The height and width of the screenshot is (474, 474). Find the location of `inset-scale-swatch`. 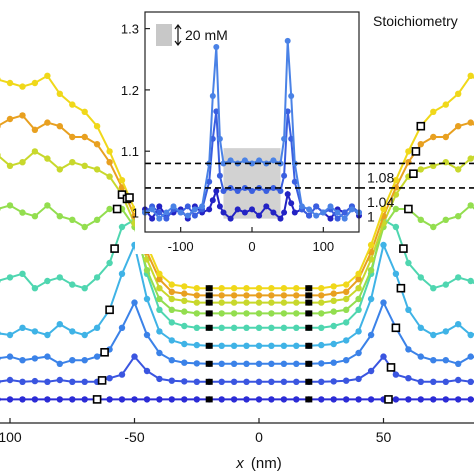

inset-scale-swatch is located at coordinates (164, 35).